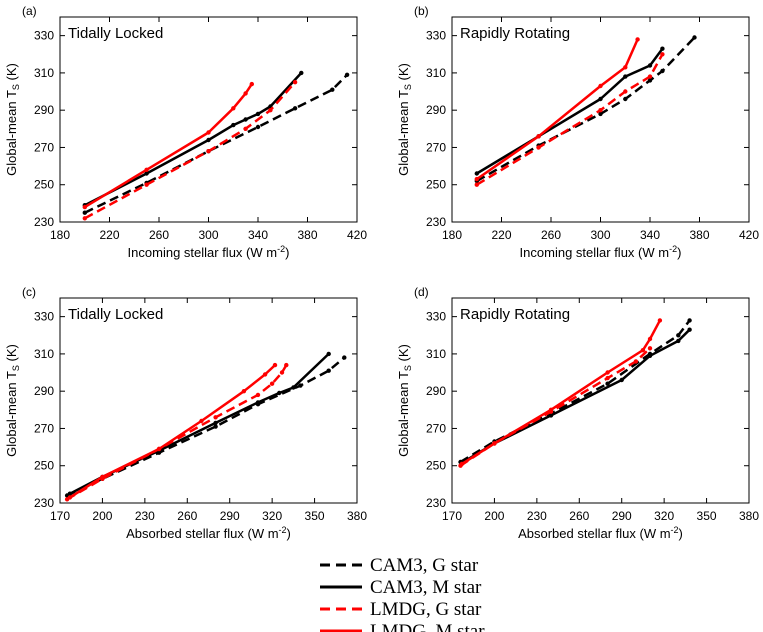  I want to click on series-line-cam3-m-star, so click(193, 139).